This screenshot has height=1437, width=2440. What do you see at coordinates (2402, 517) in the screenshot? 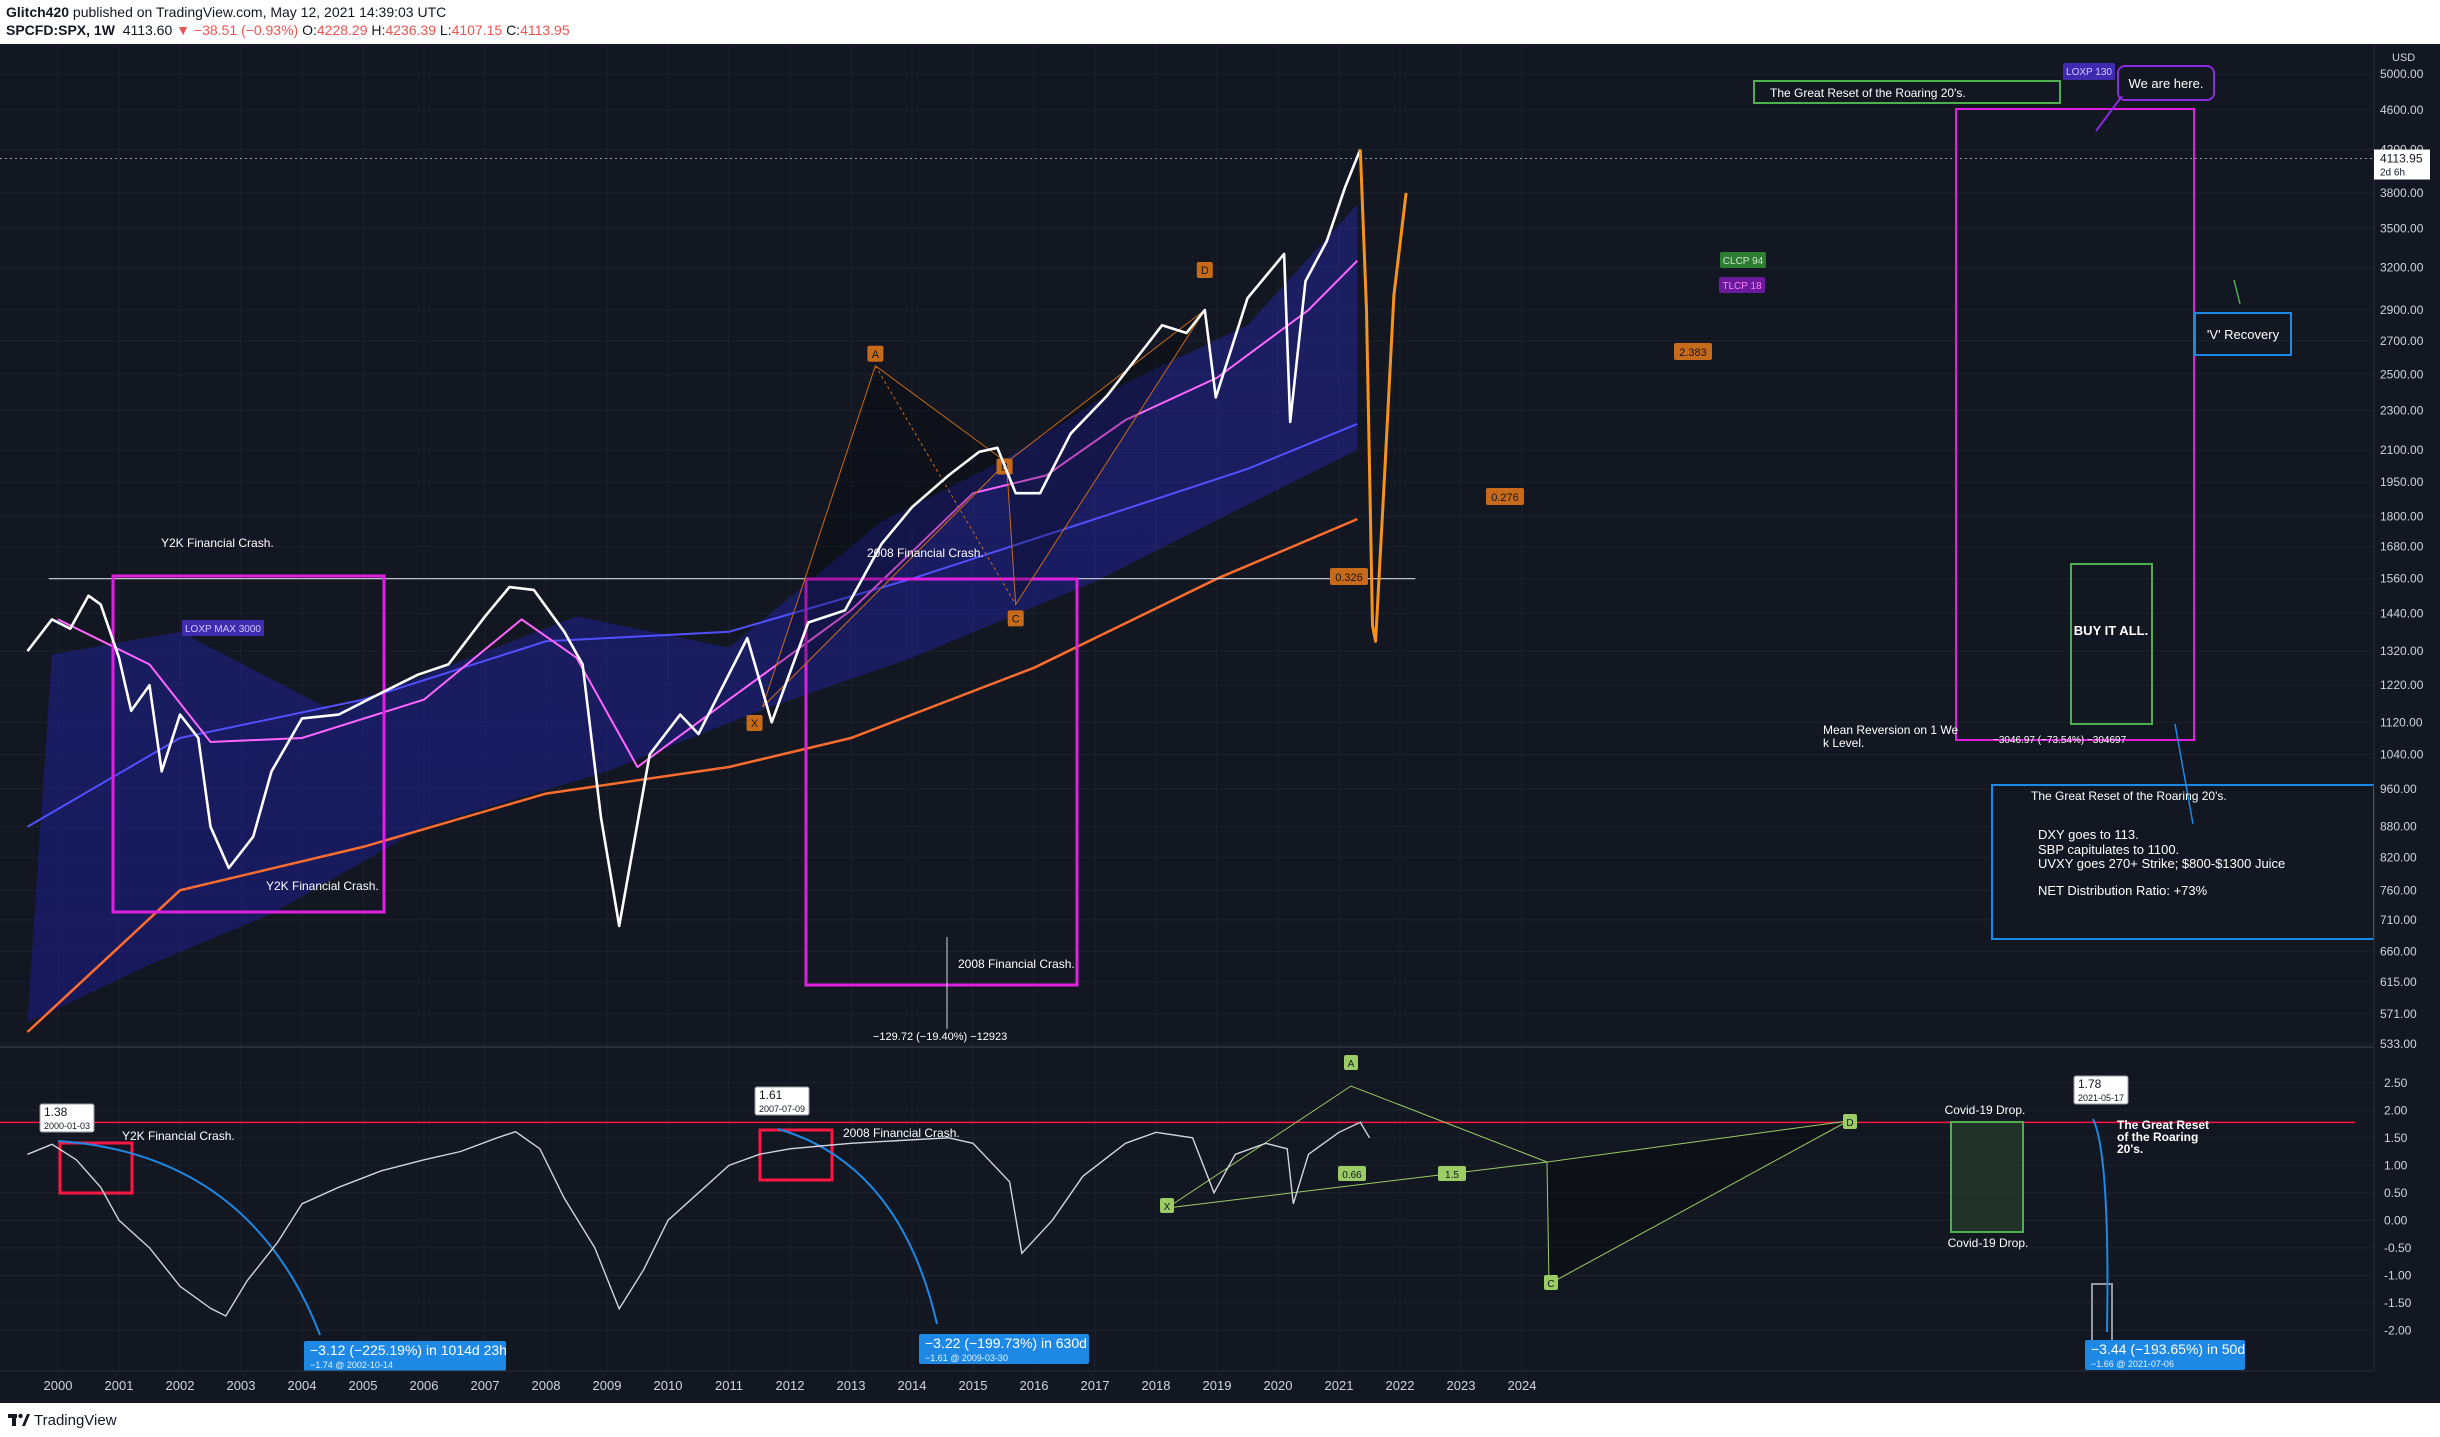
I see `price-tick-label: 1800.00` at bounding box center [2402, 517].